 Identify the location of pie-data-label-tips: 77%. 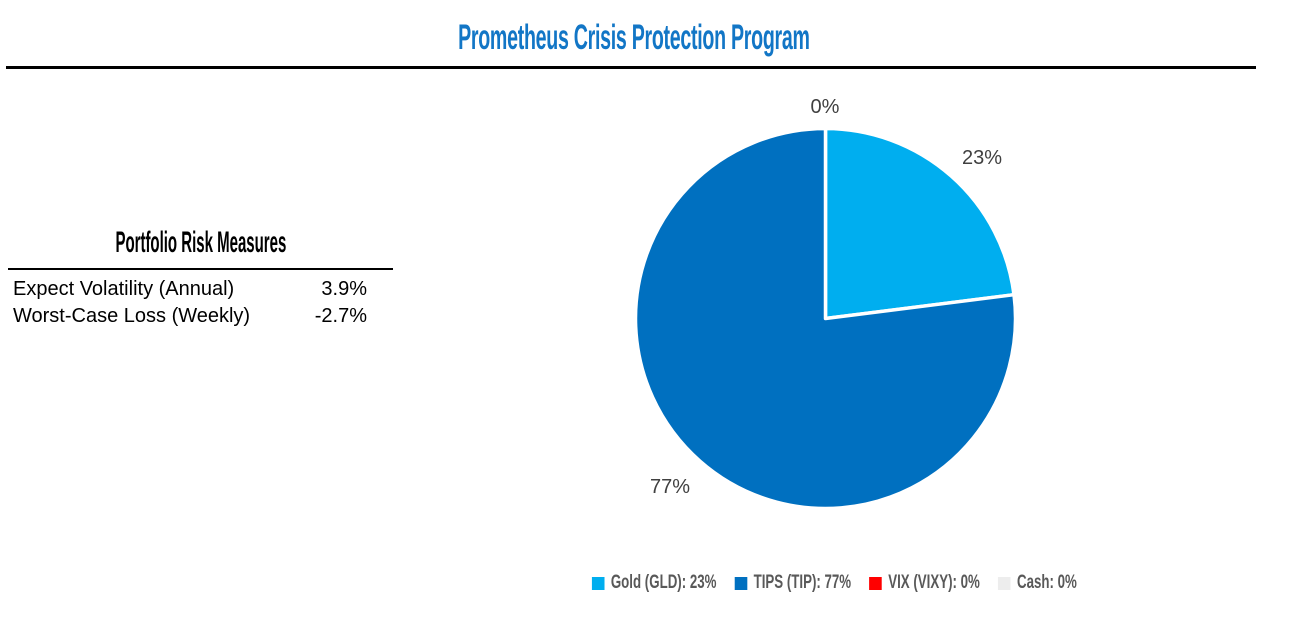
(670, 487).